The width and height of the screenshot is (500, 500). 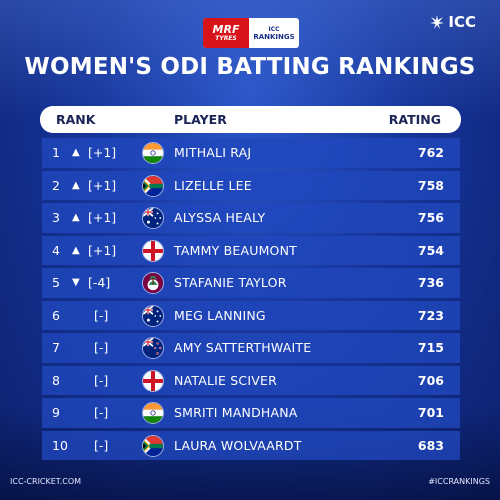 I want to click on rank-position: 4, so click(x=56, y=250).